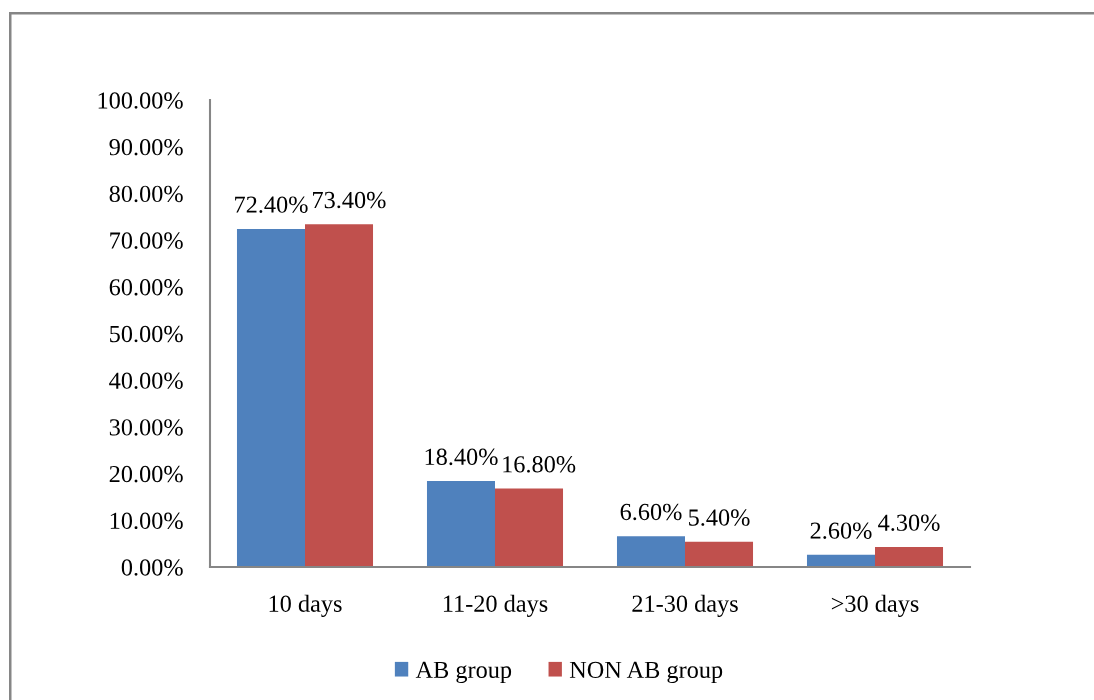 The height and width of the screenshot is (700, 1094). I want to click on legend-label: AB group, so click(463, 672).